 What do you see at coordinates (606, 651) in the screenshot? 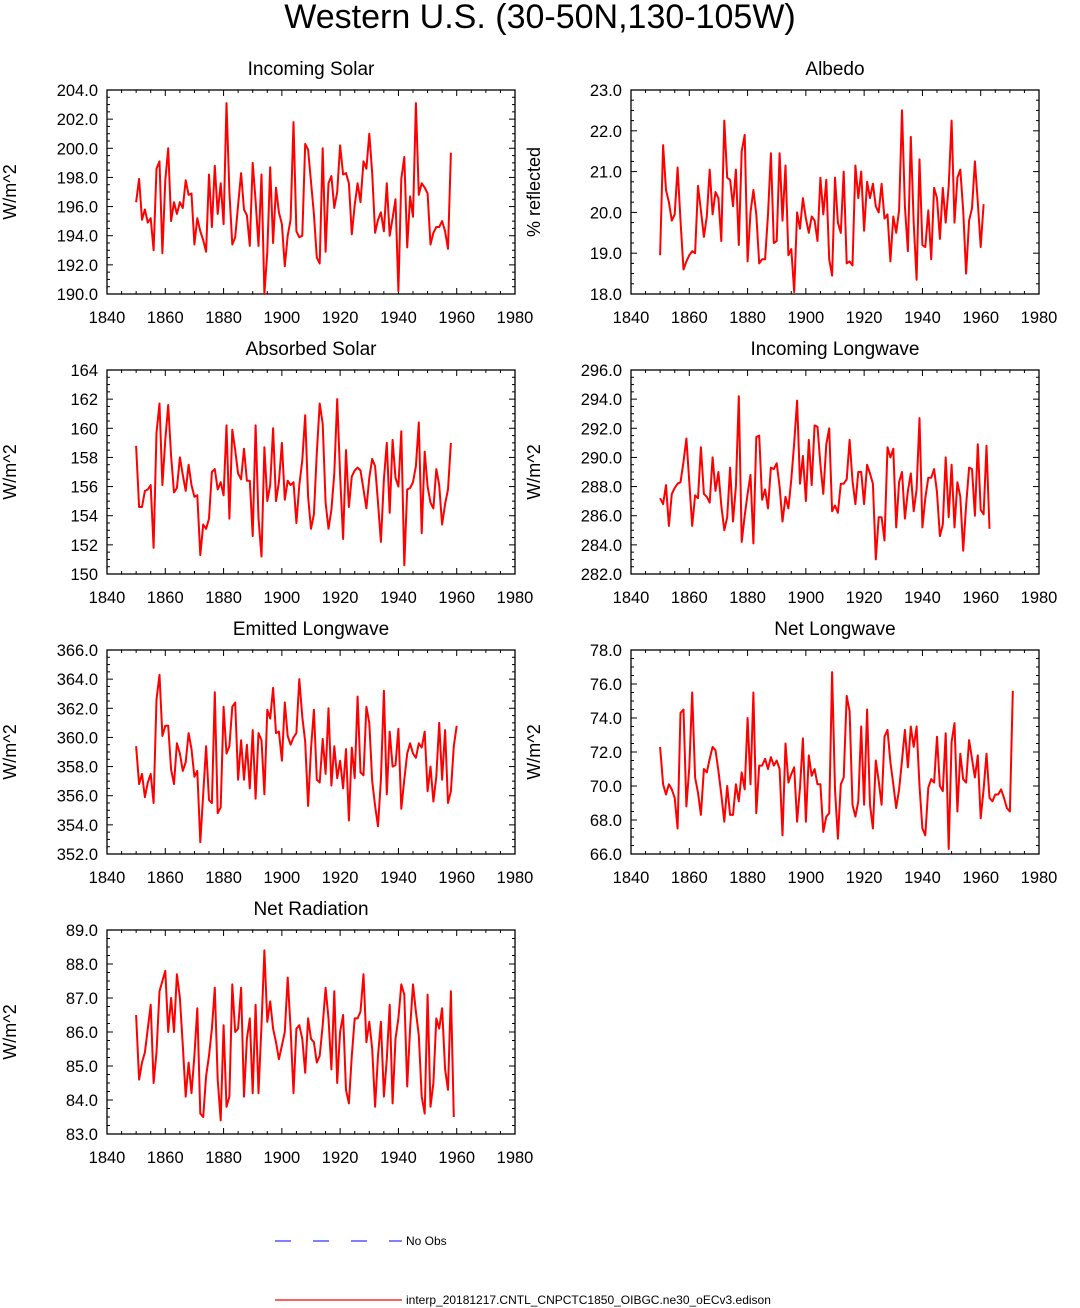
I see `y-tick-label: 78.0` at bounding box center [606, 651].